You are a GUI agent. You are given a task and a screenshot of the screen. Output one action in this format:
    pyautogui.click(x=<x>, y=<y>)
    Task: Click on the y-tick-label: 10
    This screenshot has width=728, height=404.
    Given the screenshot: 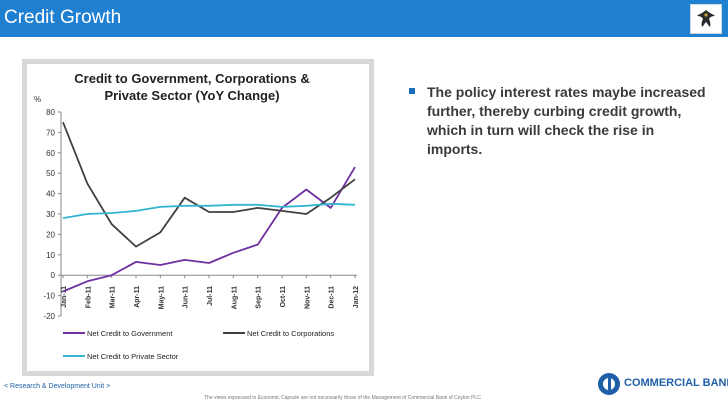 What is the action you would take?
    pyautogui.click(x=50, y=255)
    